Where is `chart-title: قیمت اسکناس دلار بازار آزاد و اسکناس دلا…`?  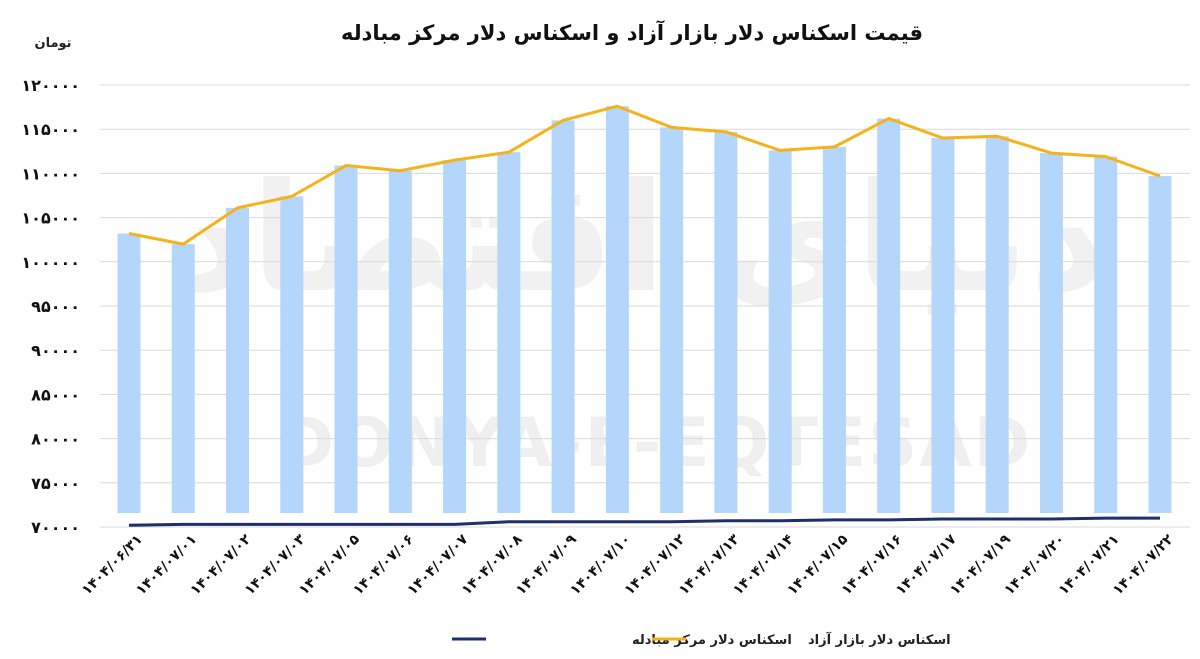
chart-title: قیمت اسکناس دلار بازار آزاد و اسکناس دلا… is located at coordinates (632, 32).